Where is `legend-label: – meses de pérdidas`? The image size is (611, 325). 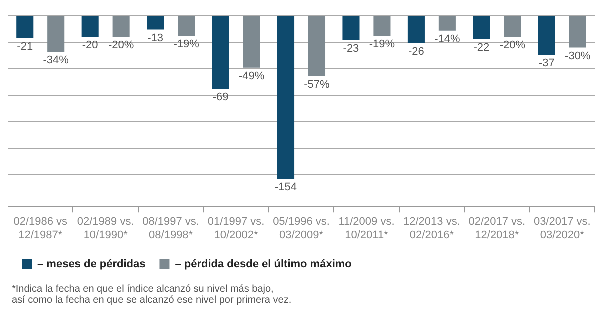
legend-label: – meses de pérdidas is located at coordinates (92, 264).